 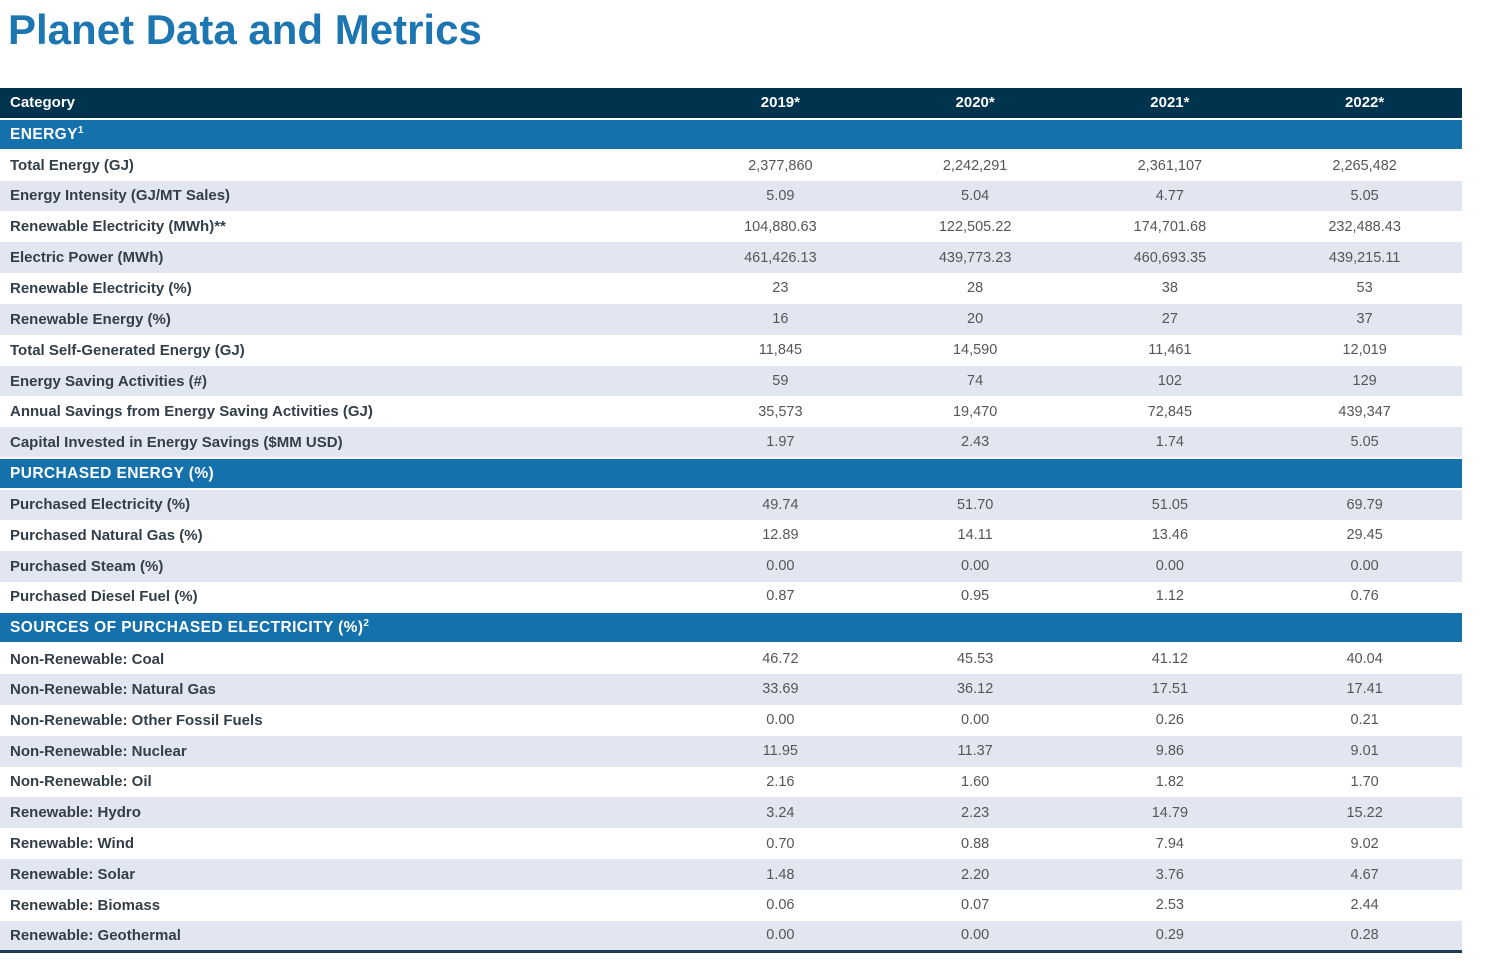 What do you see at coordinates (975, 350) in the screenshot?
I see `value-cell: 14,590` at bounding box center [975, 350].